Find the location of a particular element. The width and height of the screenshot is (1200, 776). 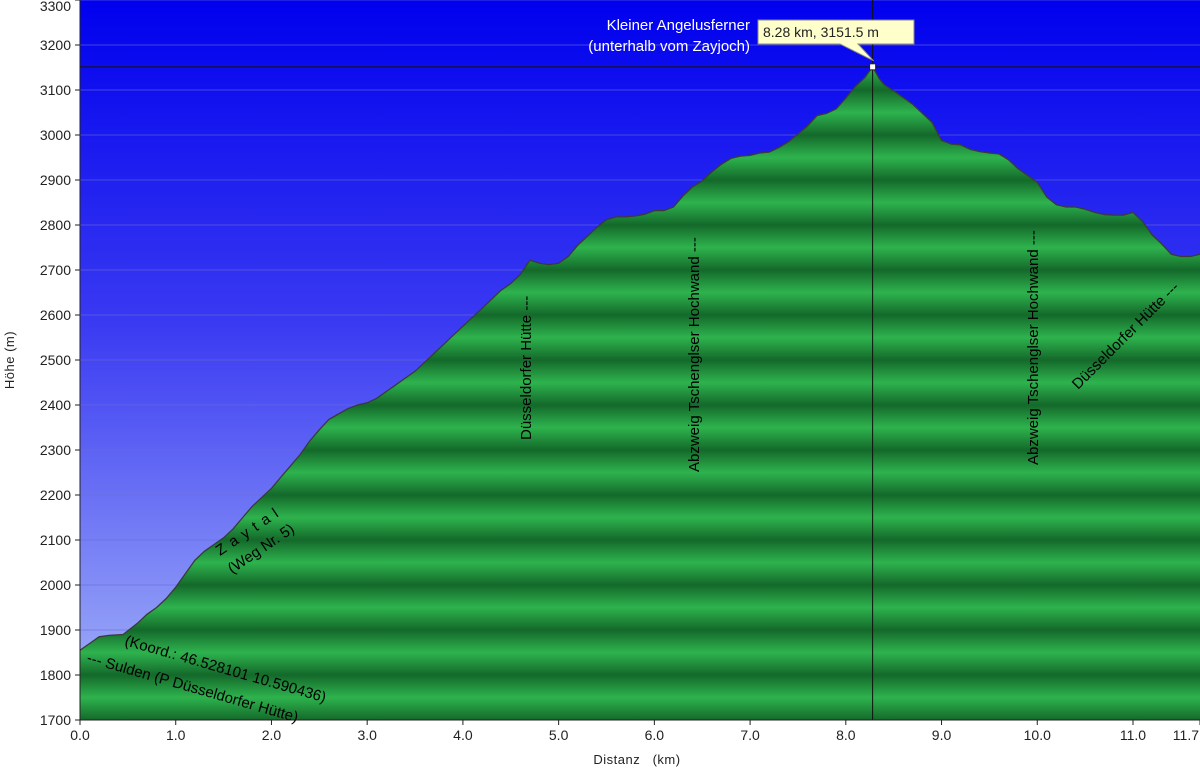

peak-name-line1: Kleiner Angelusferner is located at coordinates (678, 25).